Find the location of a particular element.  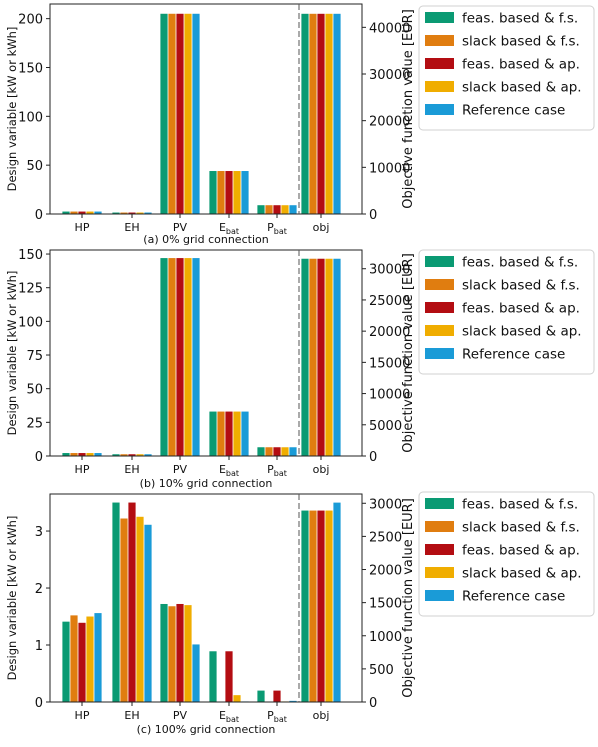

legend-frame is located at coordinates (506, 554).